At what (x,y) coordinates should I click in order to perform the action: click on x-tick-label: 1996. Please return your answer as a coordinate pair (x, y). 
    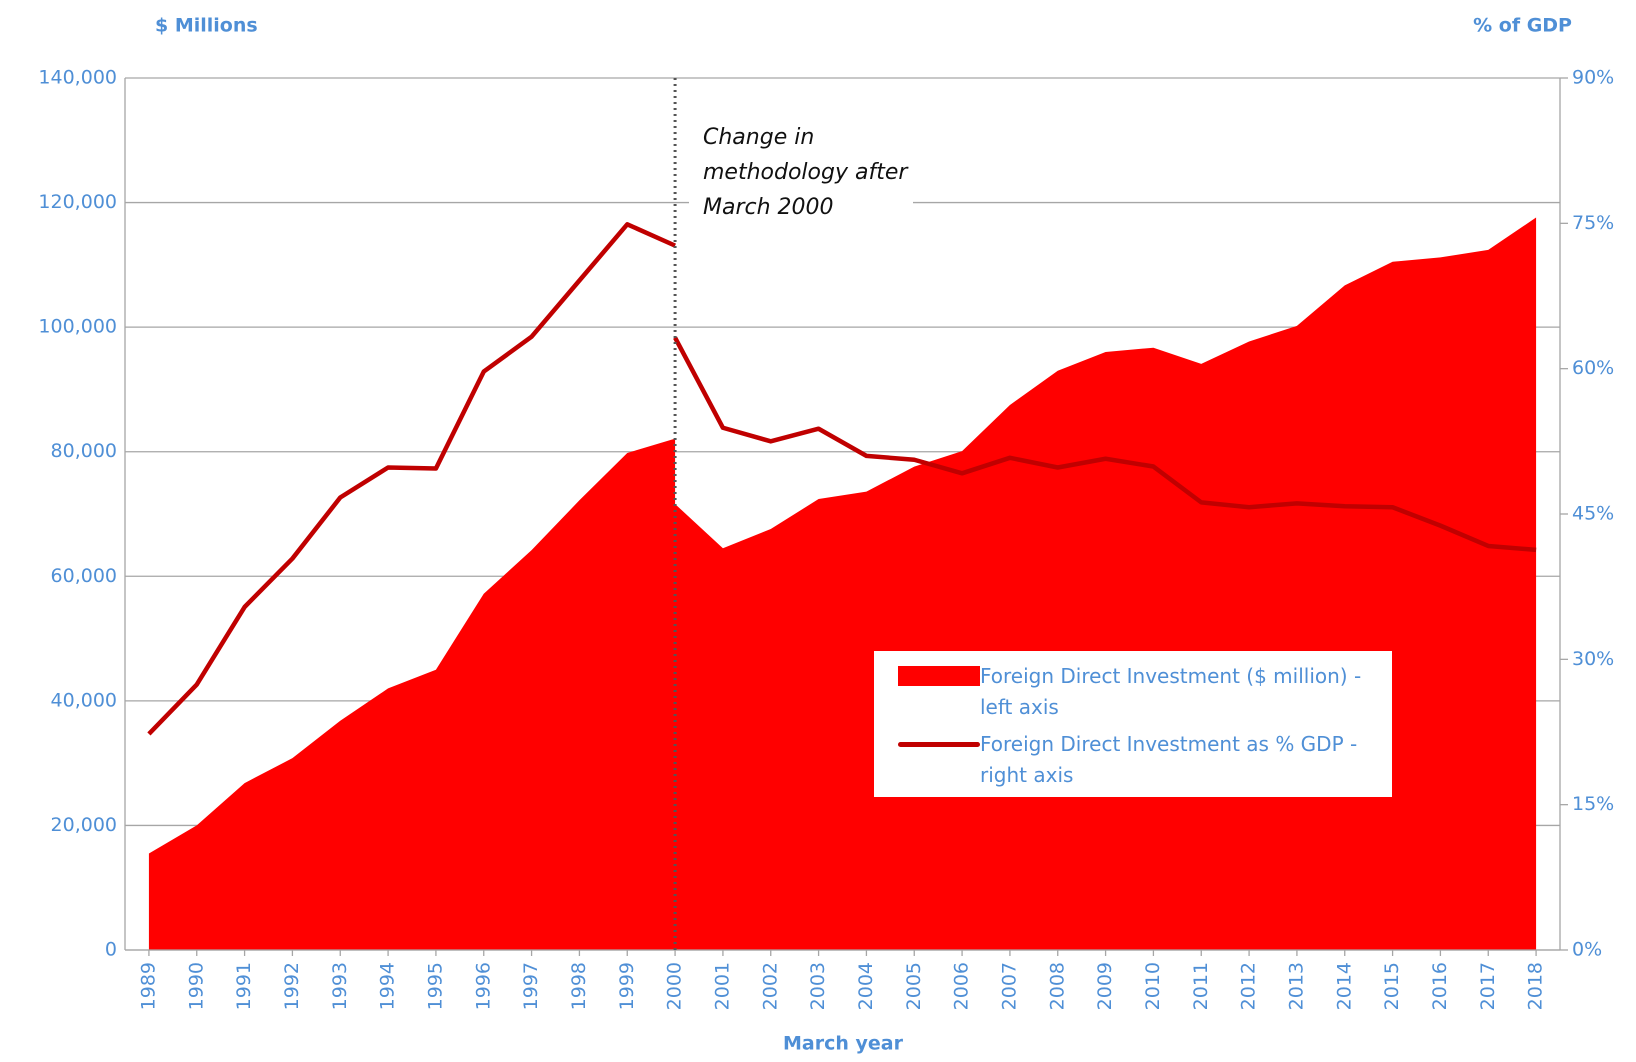
    Looking at the image, I should click on (483, 986).